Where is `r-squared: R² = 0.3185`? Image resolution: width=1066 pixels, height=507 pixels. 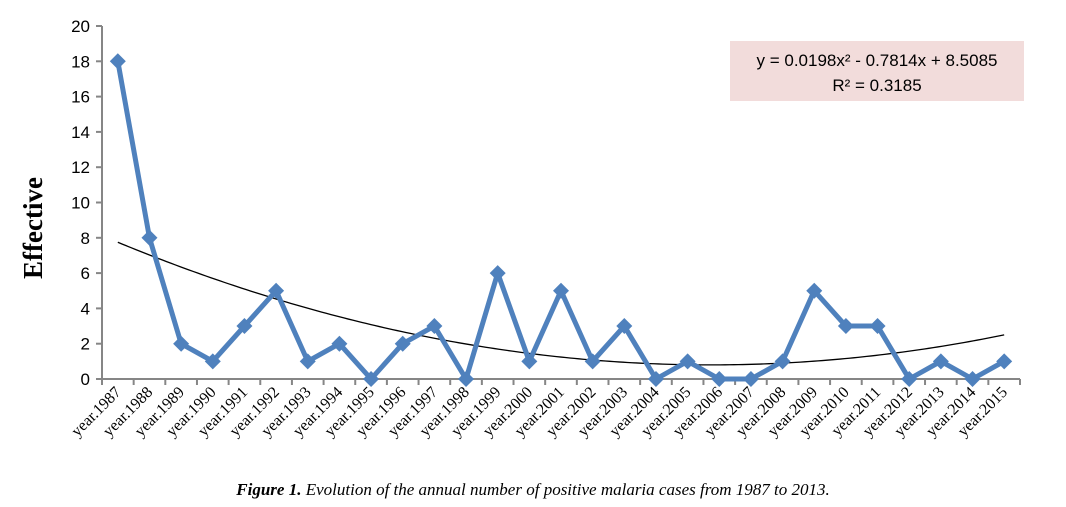
r-squared: R² = 0.3185 is located at coordinates (876, 85).